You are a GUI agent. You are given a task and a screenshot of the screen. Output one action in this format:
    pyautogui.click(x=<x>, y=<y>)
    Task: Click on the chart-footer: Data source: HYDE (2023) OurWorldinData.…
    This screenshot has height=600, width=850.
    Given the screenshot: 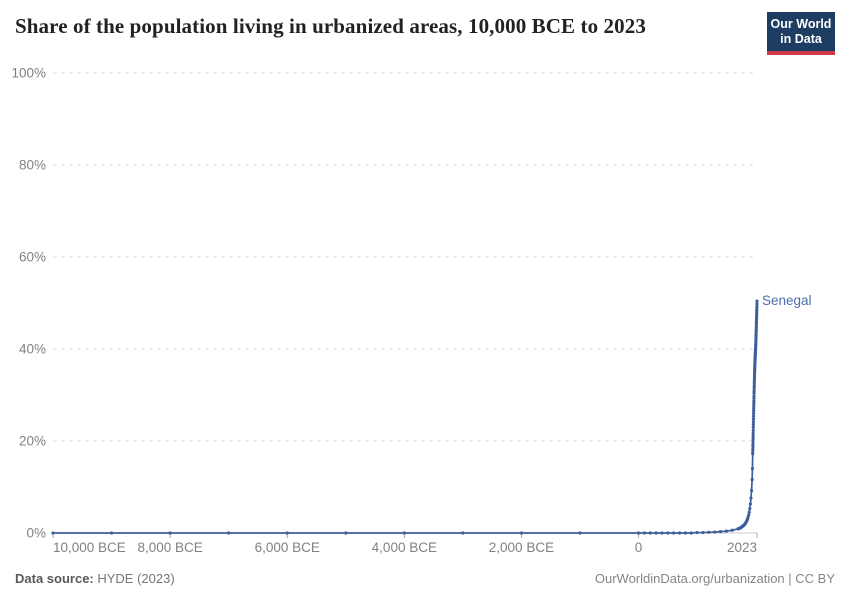 What is the action you would take?
    pyautogui.click(x=425, y=578)
    